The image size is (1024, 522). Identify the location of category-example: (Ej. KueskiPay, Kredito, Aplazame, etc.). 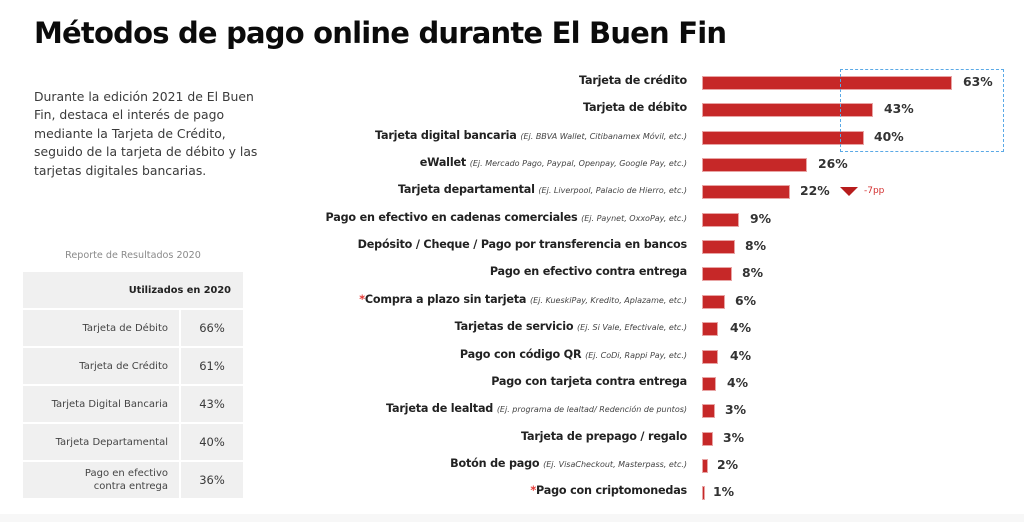
(608, 300).